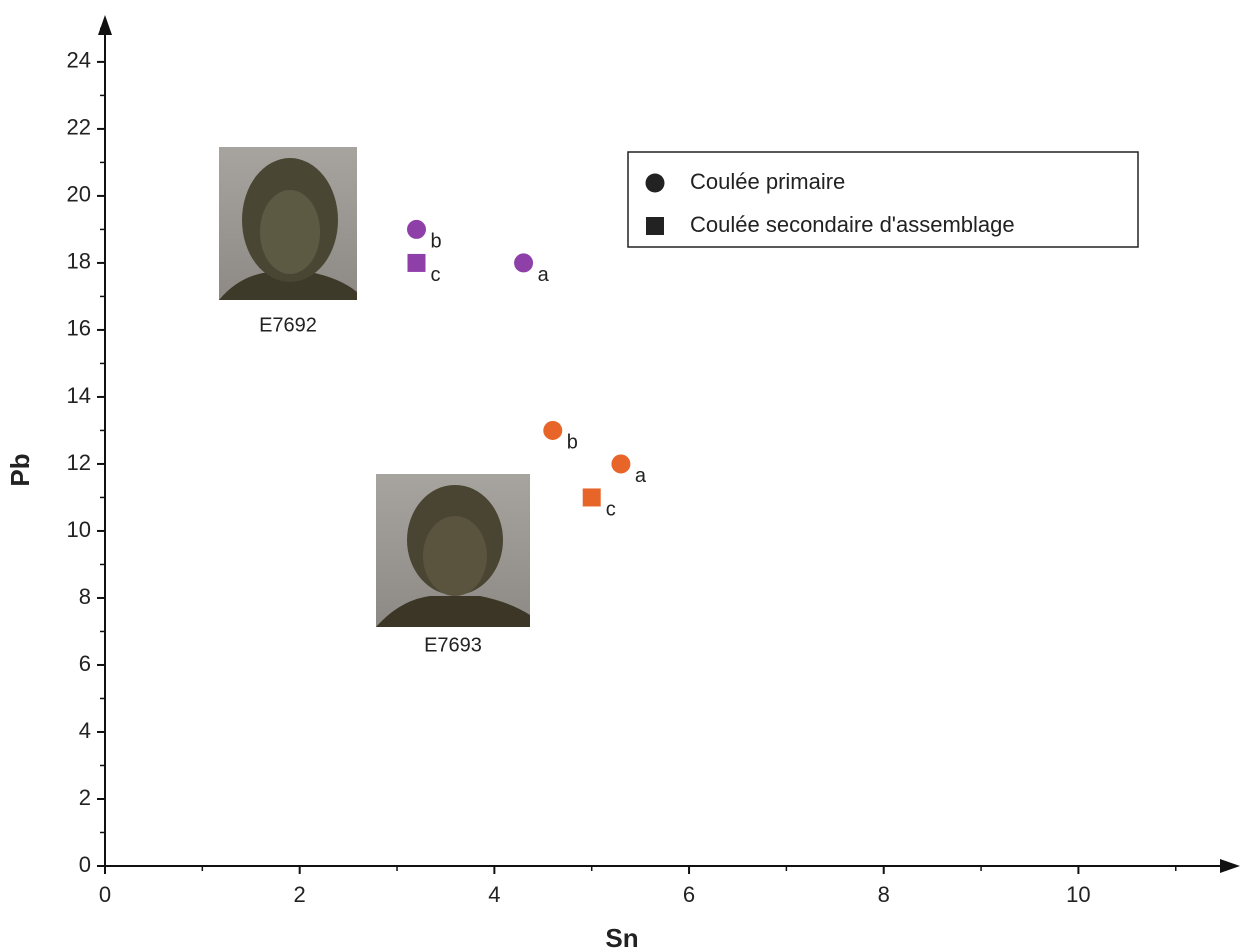 This screenshot has width=1245, height=951. What do you see at coordinates (494, 894) in the screenshot?
I see `x-tick-label: 4` at bounding box center [494, 894].